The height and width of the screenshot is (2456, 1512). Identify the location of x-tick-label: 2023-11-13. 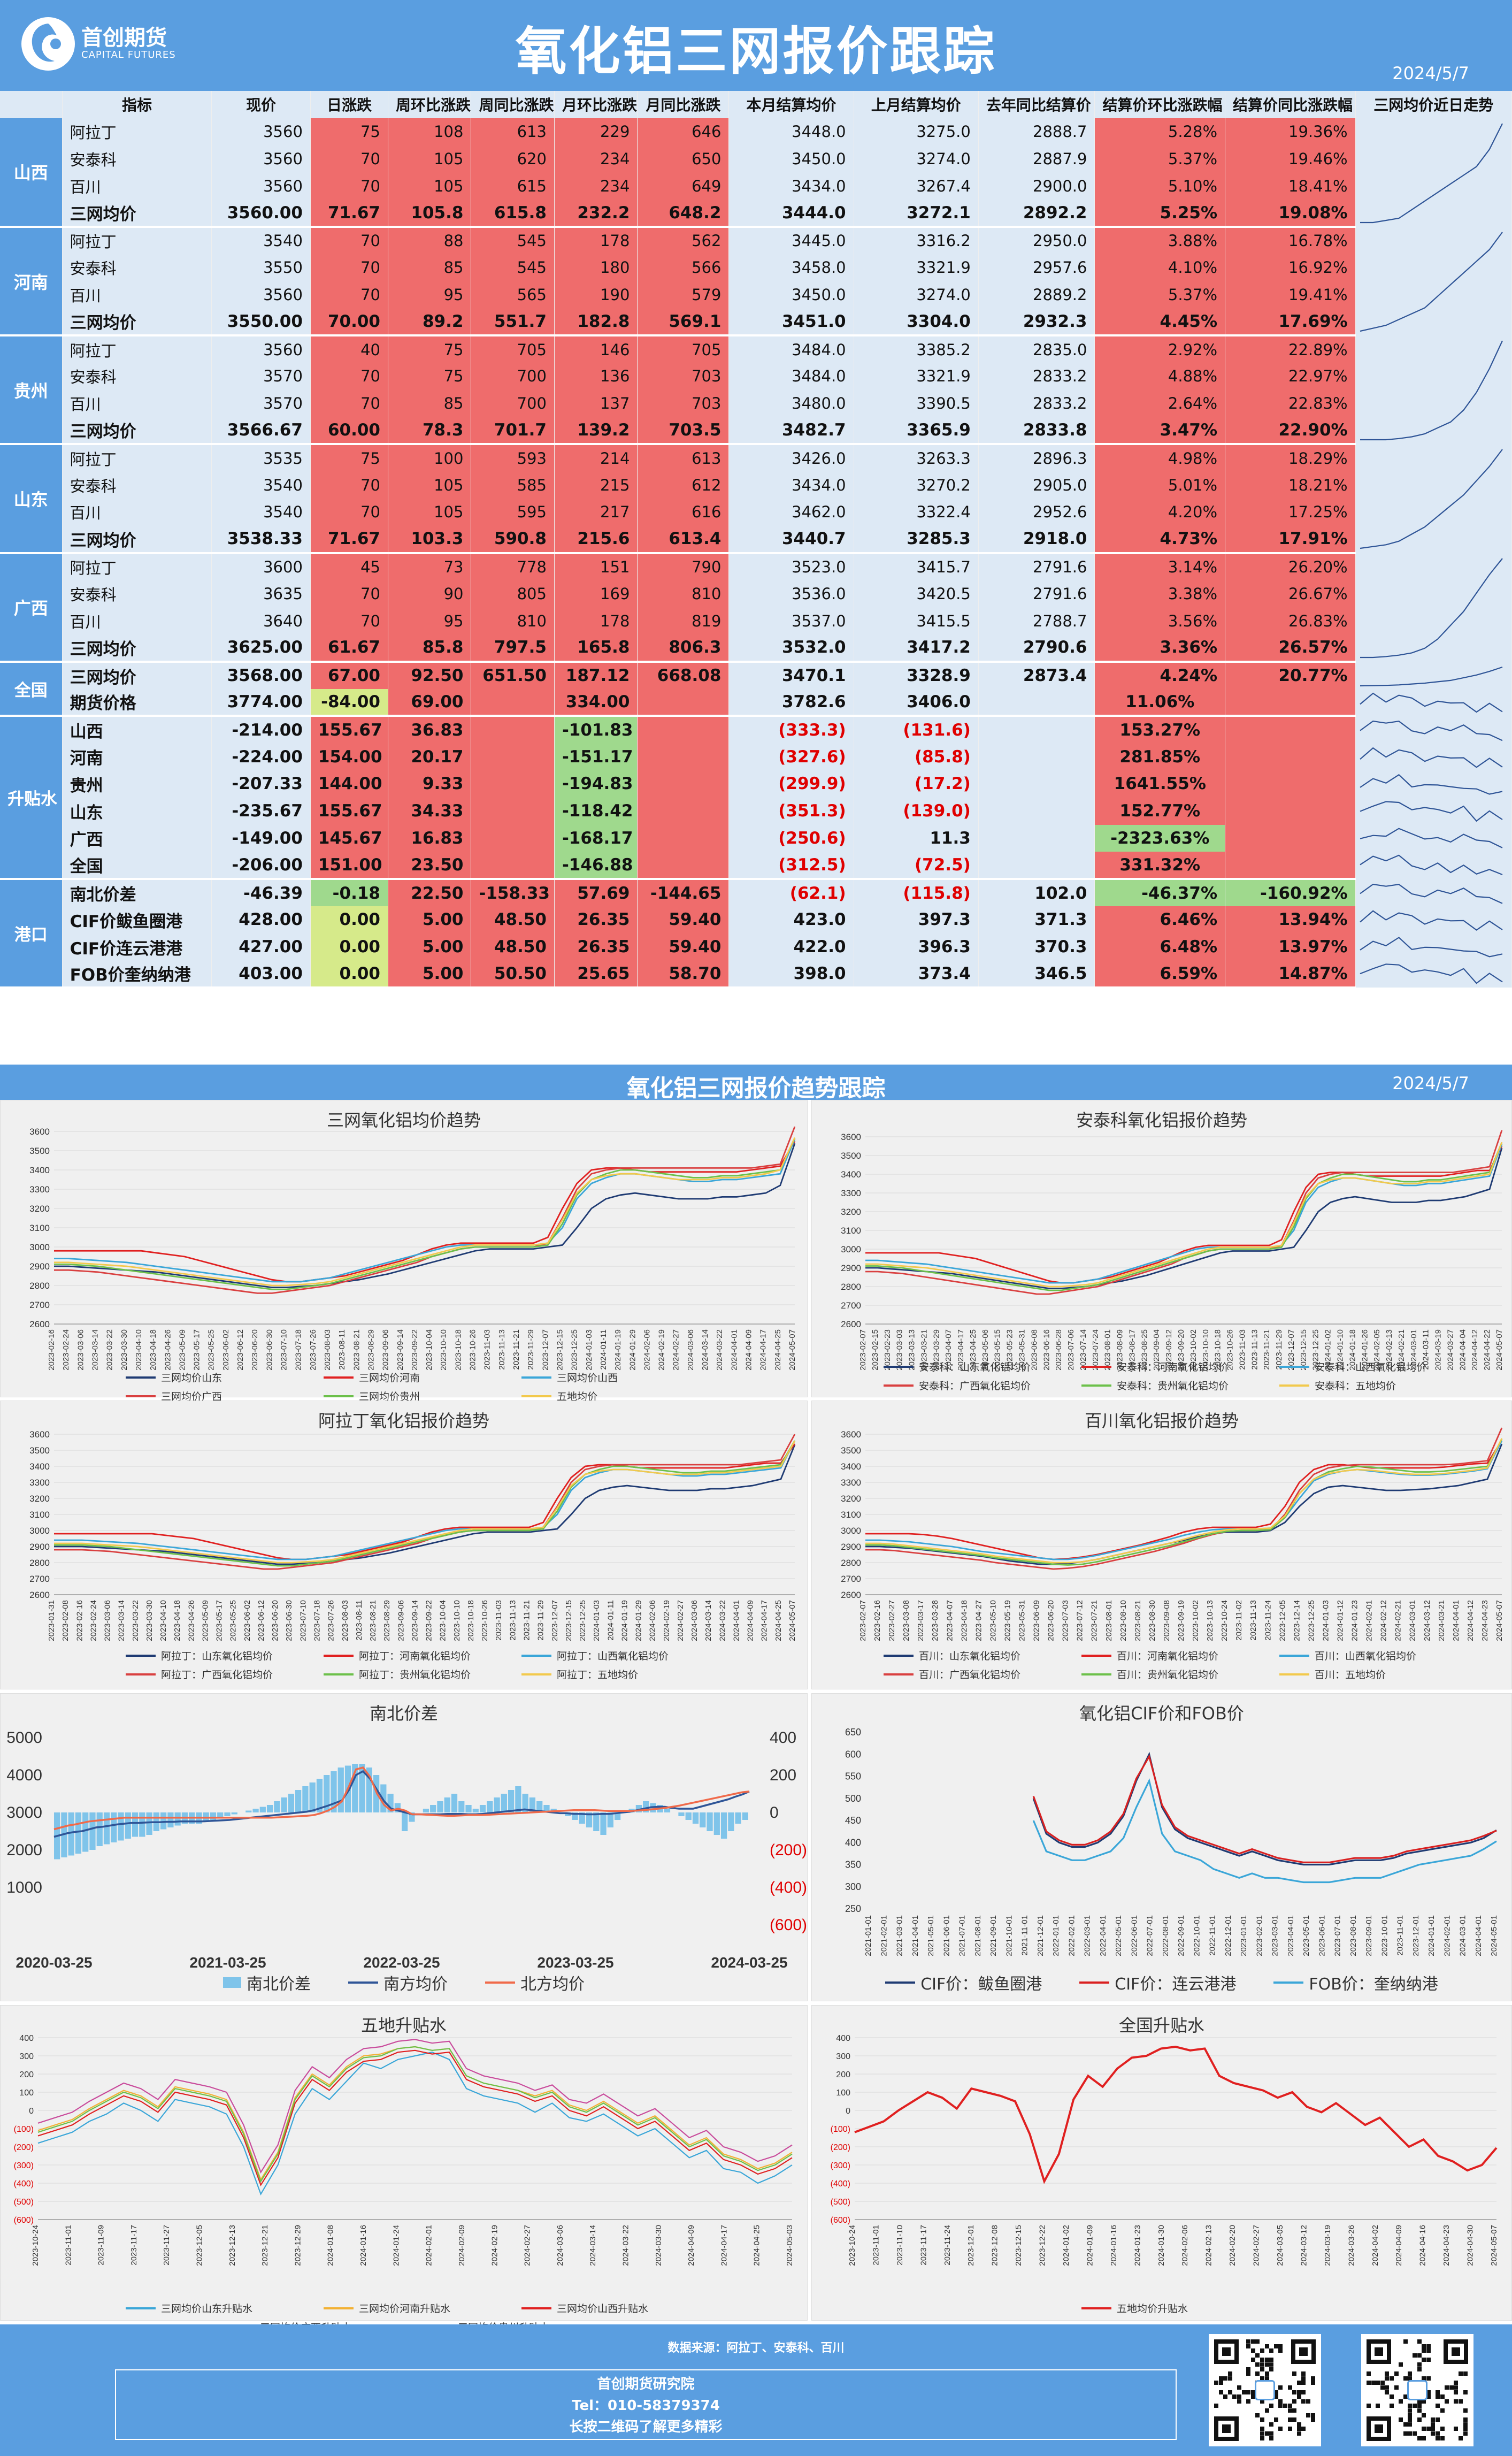
(1253, 1620).